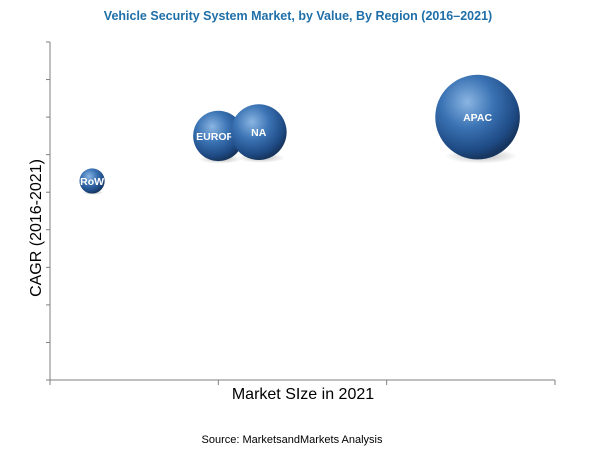 Image resolution: width=597 pixels, height=469 pixels. I want to click on bubble-na, so click(258, 132).